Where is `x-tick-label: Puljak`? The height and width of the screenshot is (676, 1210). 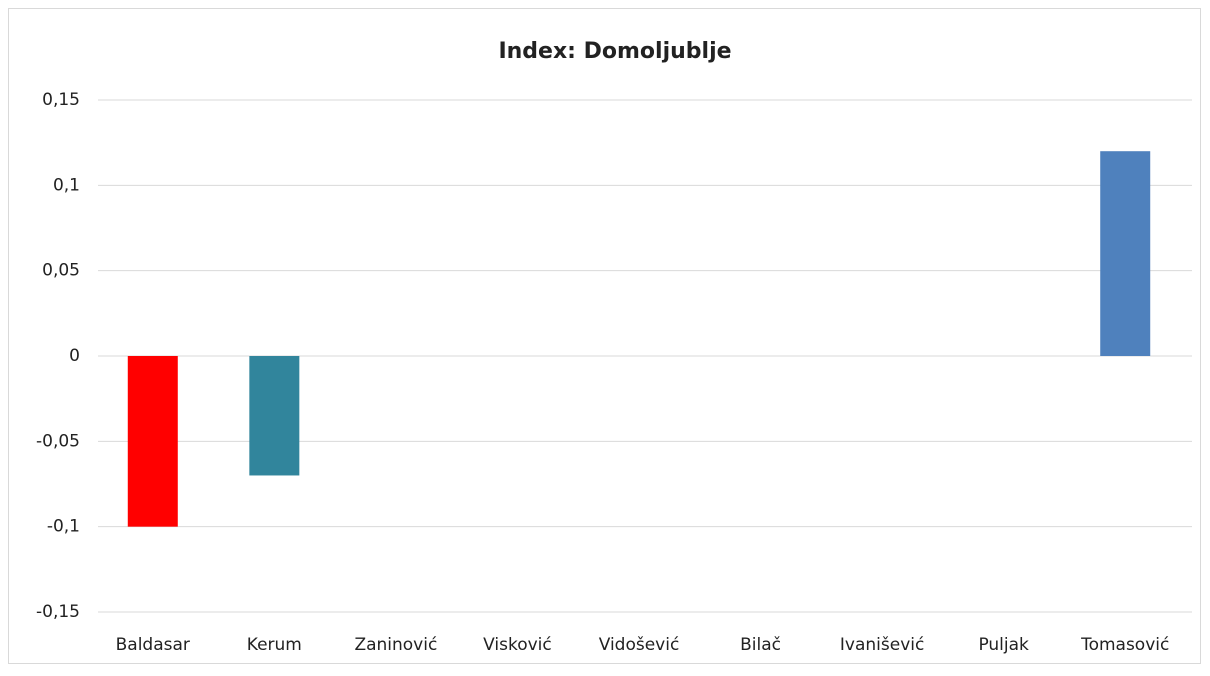
x-tick-label: Puljak is located at coordinates (1003, 645).